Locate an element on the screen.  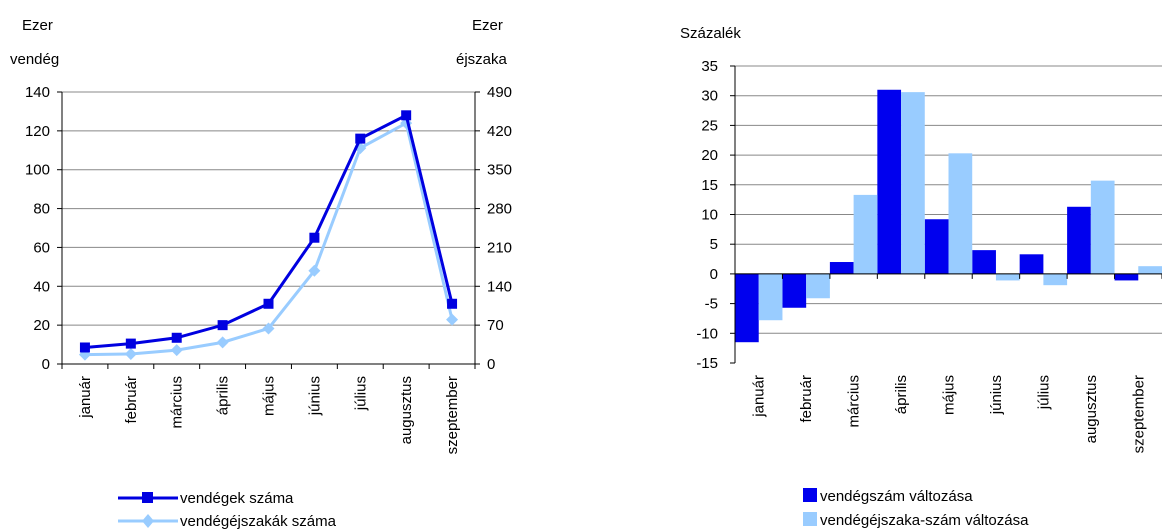
right-tick-label: 420 is located at coordinates (499, 131).